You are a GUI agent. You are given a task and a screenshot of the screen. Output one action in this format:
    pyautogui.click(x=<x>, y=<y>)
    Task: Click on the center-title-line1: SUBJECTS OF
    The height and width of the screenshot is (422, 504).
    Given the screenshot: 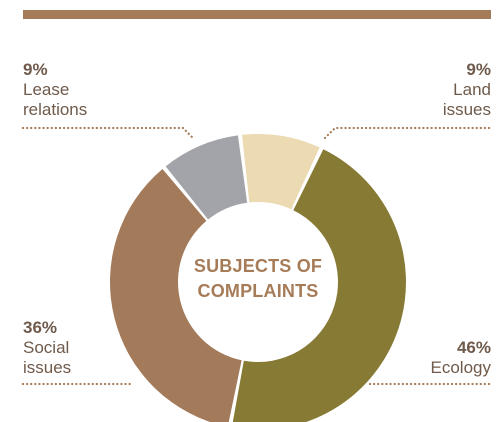 What is the action you would take?
    pyautogui.click(x=258, y=266)
    